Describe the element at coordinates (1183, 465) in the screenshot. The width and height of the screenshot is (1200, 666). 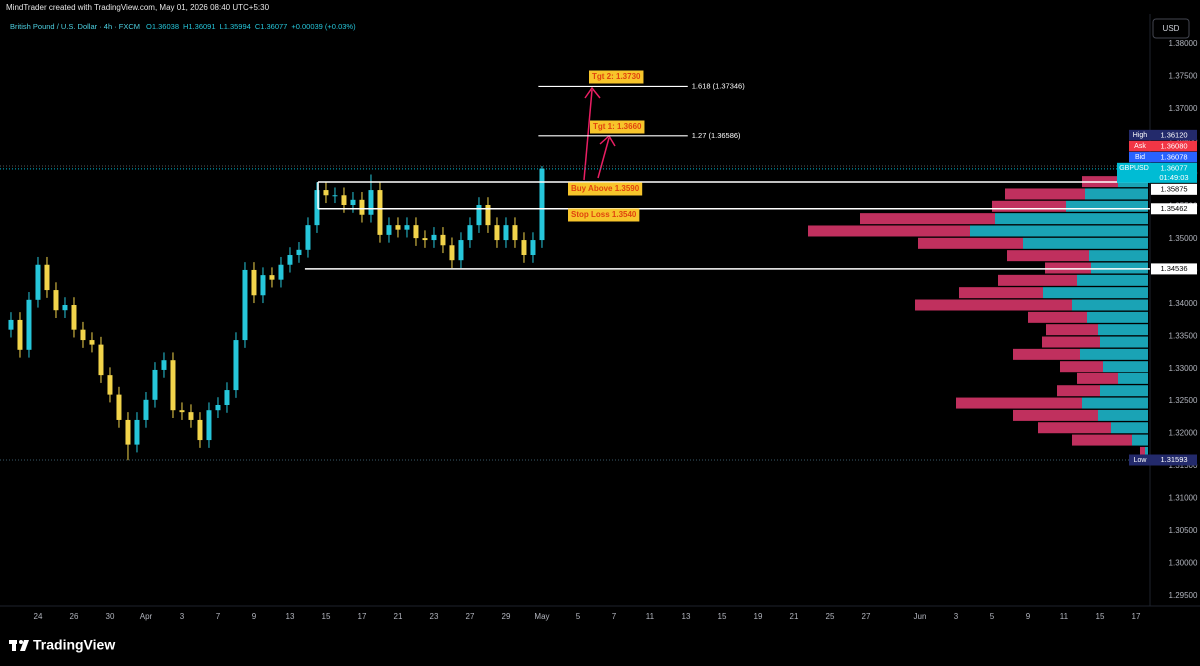
I see `y-tick-label: 1.31500` at that location.